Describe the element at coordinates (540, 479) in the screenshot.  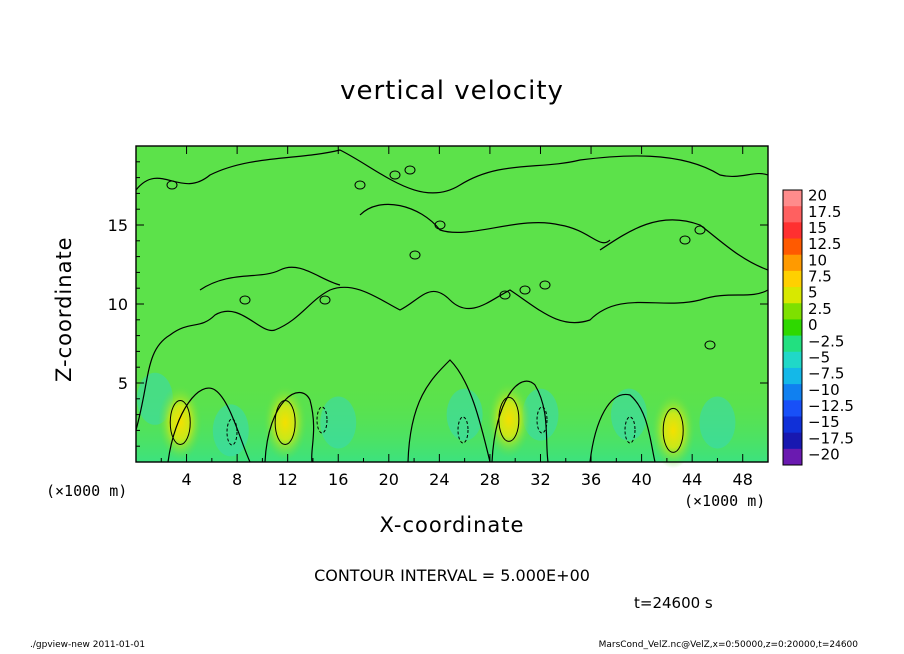
I see `x-tick-label-7: 32` at that location.